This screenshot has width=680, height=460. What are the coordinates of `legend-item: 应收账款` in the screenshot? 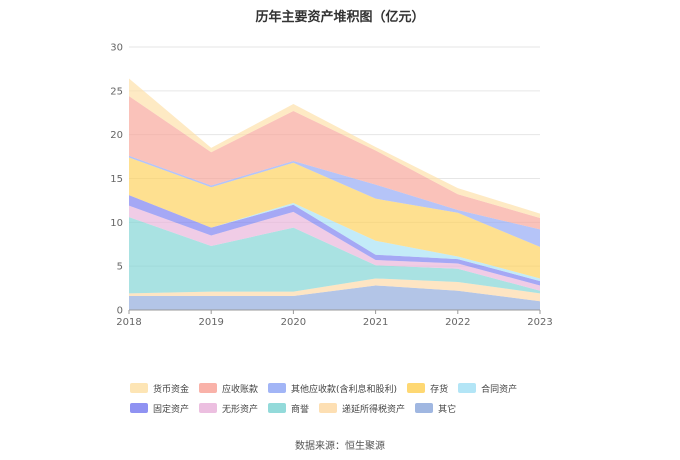 It's located at (228, 388).